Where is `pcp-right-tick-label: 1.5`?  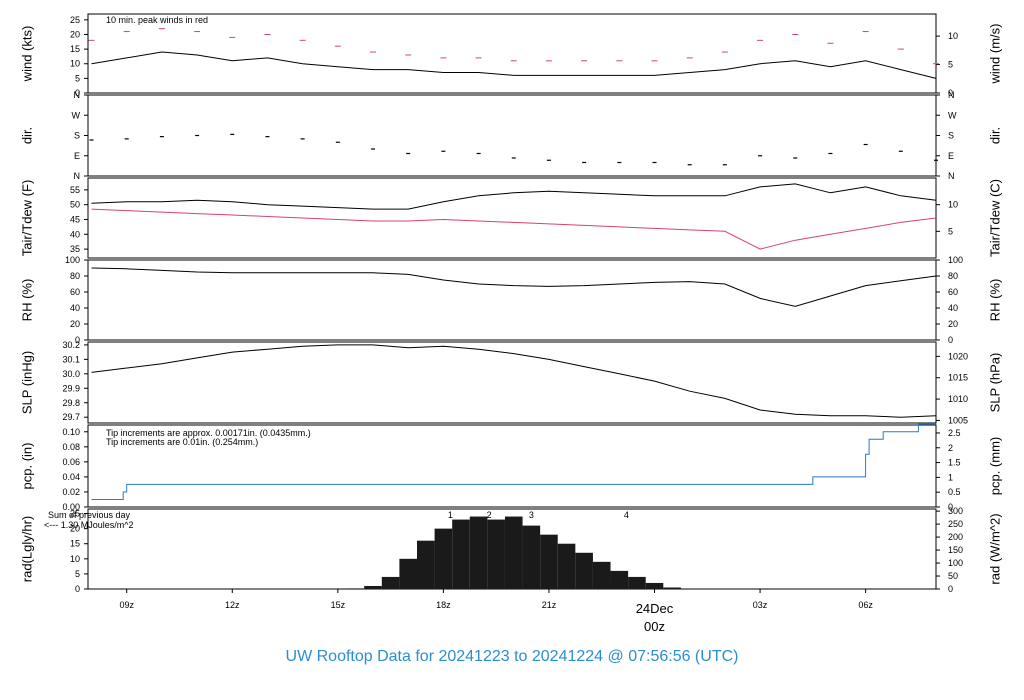
pcp-right-tick-label: 1.5 is located at coordinates (954, 463).